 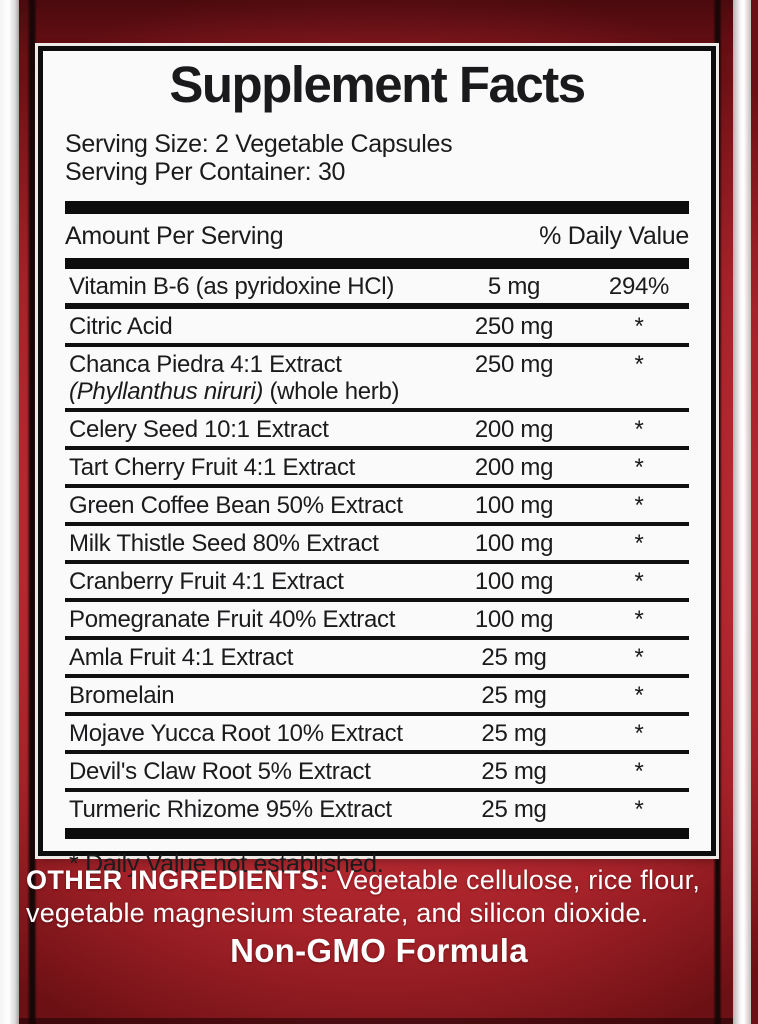 I want to click on table-row: Milk Thistle Seed 80% Extract 100 mg *, so click(x=377, y=545).